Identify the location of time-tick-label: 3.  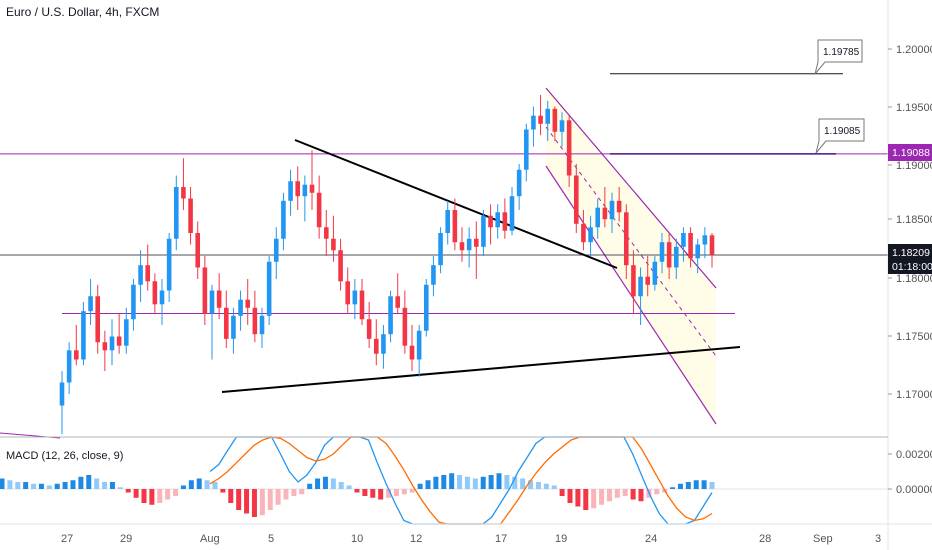
(878, 539).